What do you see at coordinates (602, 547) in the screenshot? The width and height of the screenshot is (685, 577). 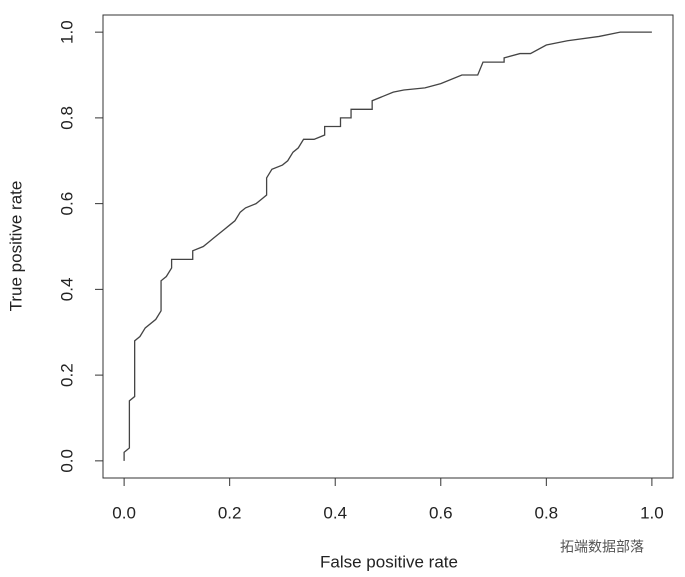 I see `watermark: 拓端数据部落` at bounding box center [602, 547].